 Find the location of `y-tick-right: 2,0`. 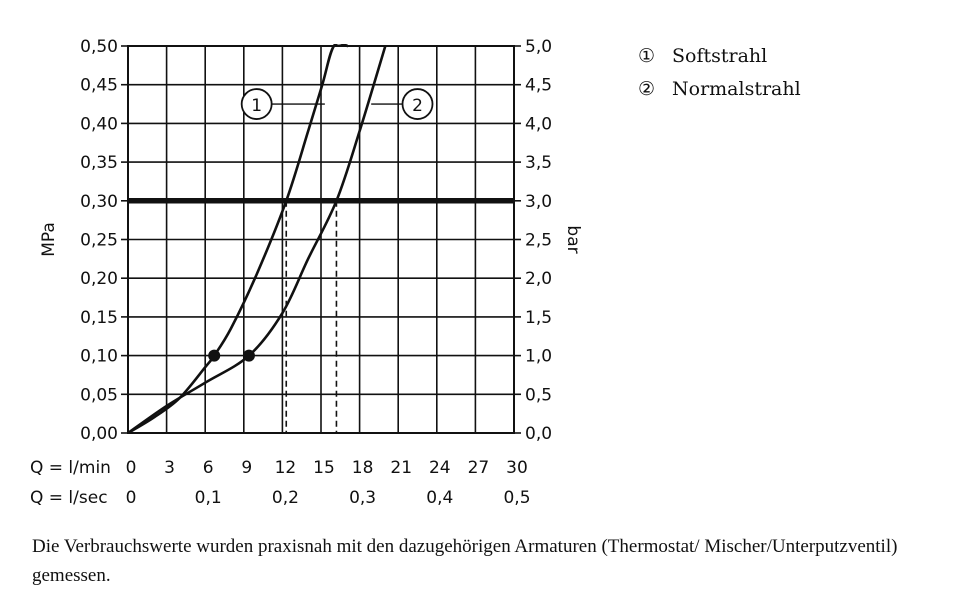

y-tick-right: 2,0 is located at coordinates (538, 279).